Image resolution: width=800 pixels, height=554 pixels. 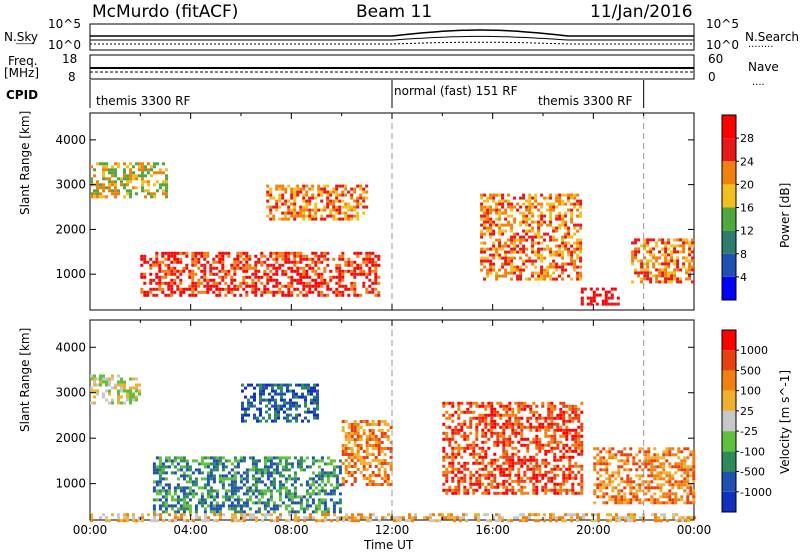 What do you see at coordinates (70, 347) in the screenshot?
I see `velocity-ytick-label: 4000` at bounding box center [70, 347].